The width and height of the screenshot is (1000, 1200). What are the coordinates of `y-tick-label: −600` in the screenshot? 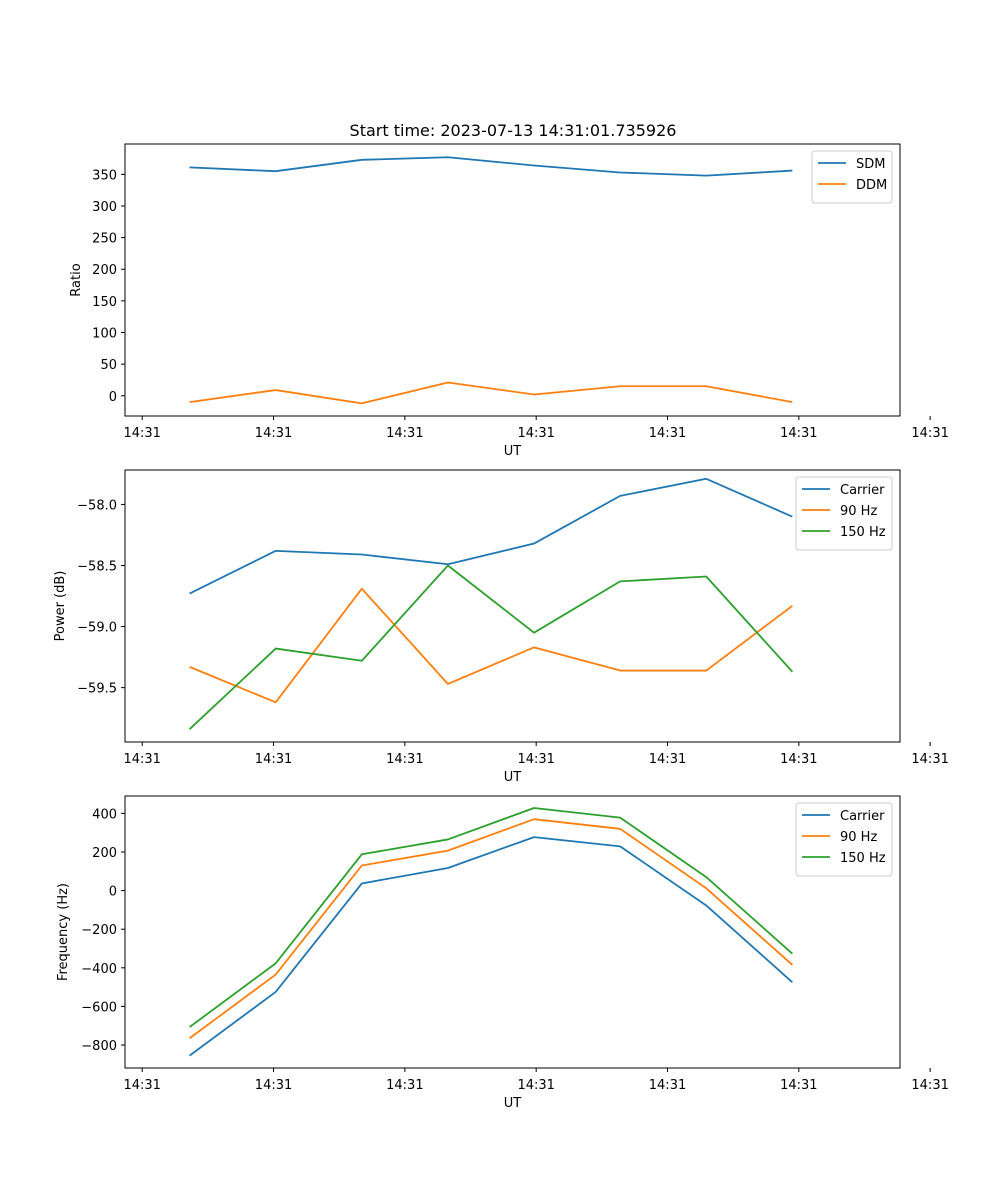 It's located at (99, 1007).